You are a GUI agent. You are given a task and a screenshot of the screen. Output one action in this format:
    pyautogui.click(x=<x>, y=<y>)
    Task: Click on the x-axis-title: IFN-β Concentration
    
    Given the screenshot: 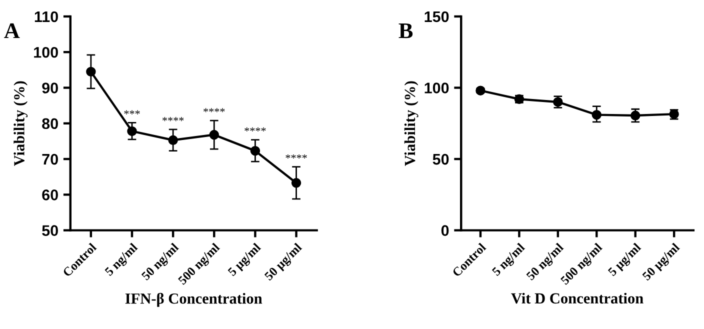 What is the action you would take?
    pyautogui.click(x=193, y=299)
    